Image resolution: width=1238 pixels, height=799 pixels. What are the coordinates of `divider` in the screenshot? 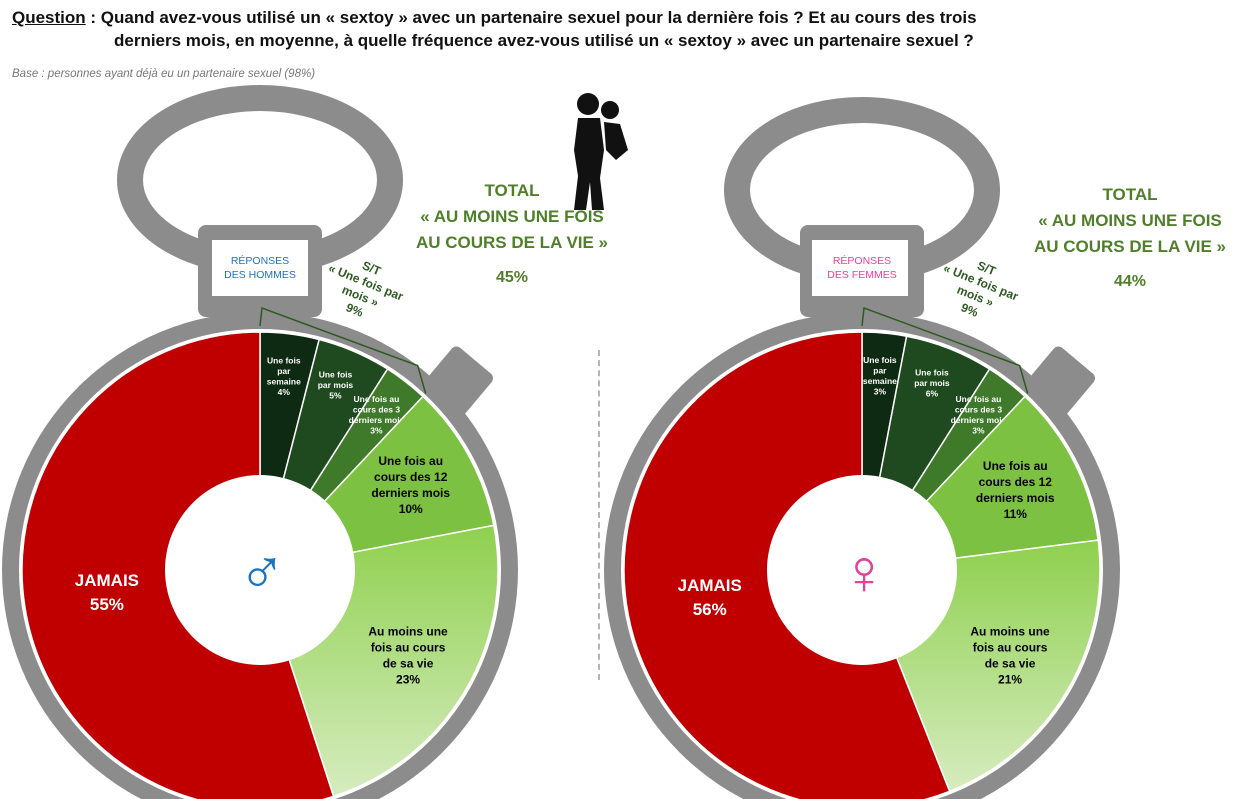 It's located at (599, 515).